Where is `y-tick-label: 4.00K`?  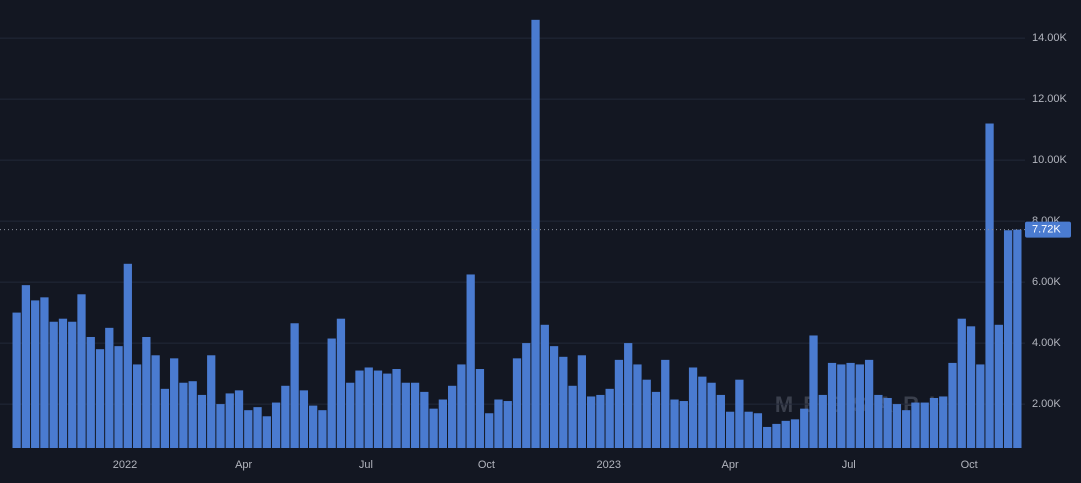
y-tick-label: 4.00K is located at coordinates (1046, 343).